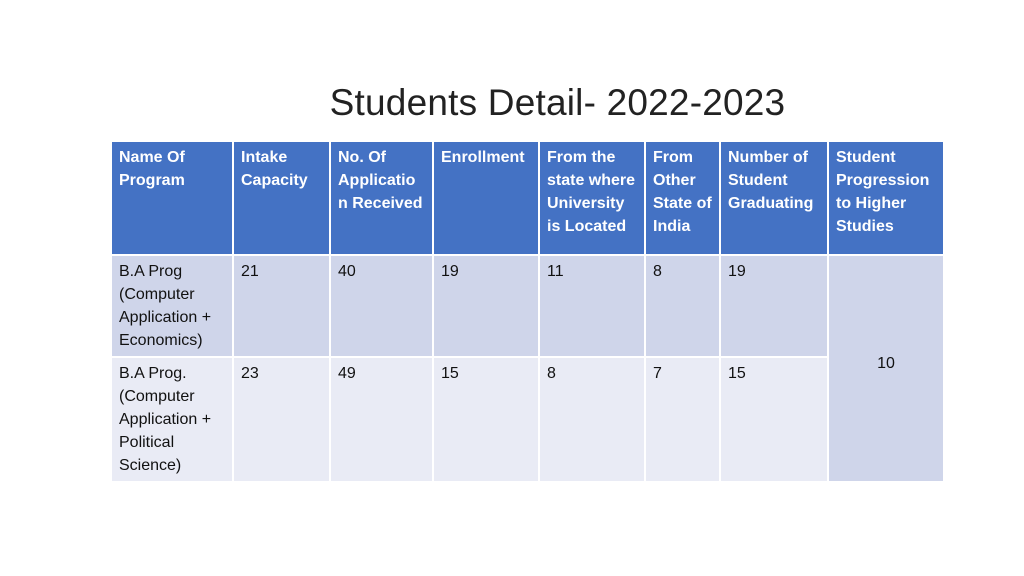  I want to click on header-enrollment: Enrollment, so click(486, 198).